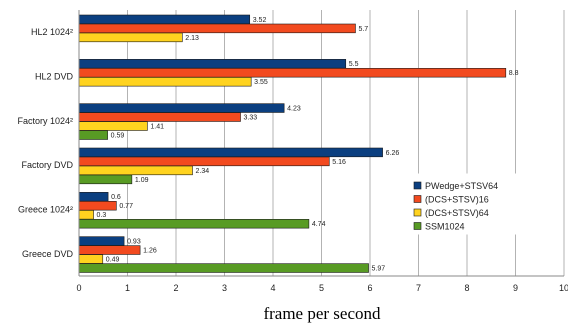  Describe the element at coordinates (157, 127) in the screenshot. I see `data-label: 1.41` at that location.